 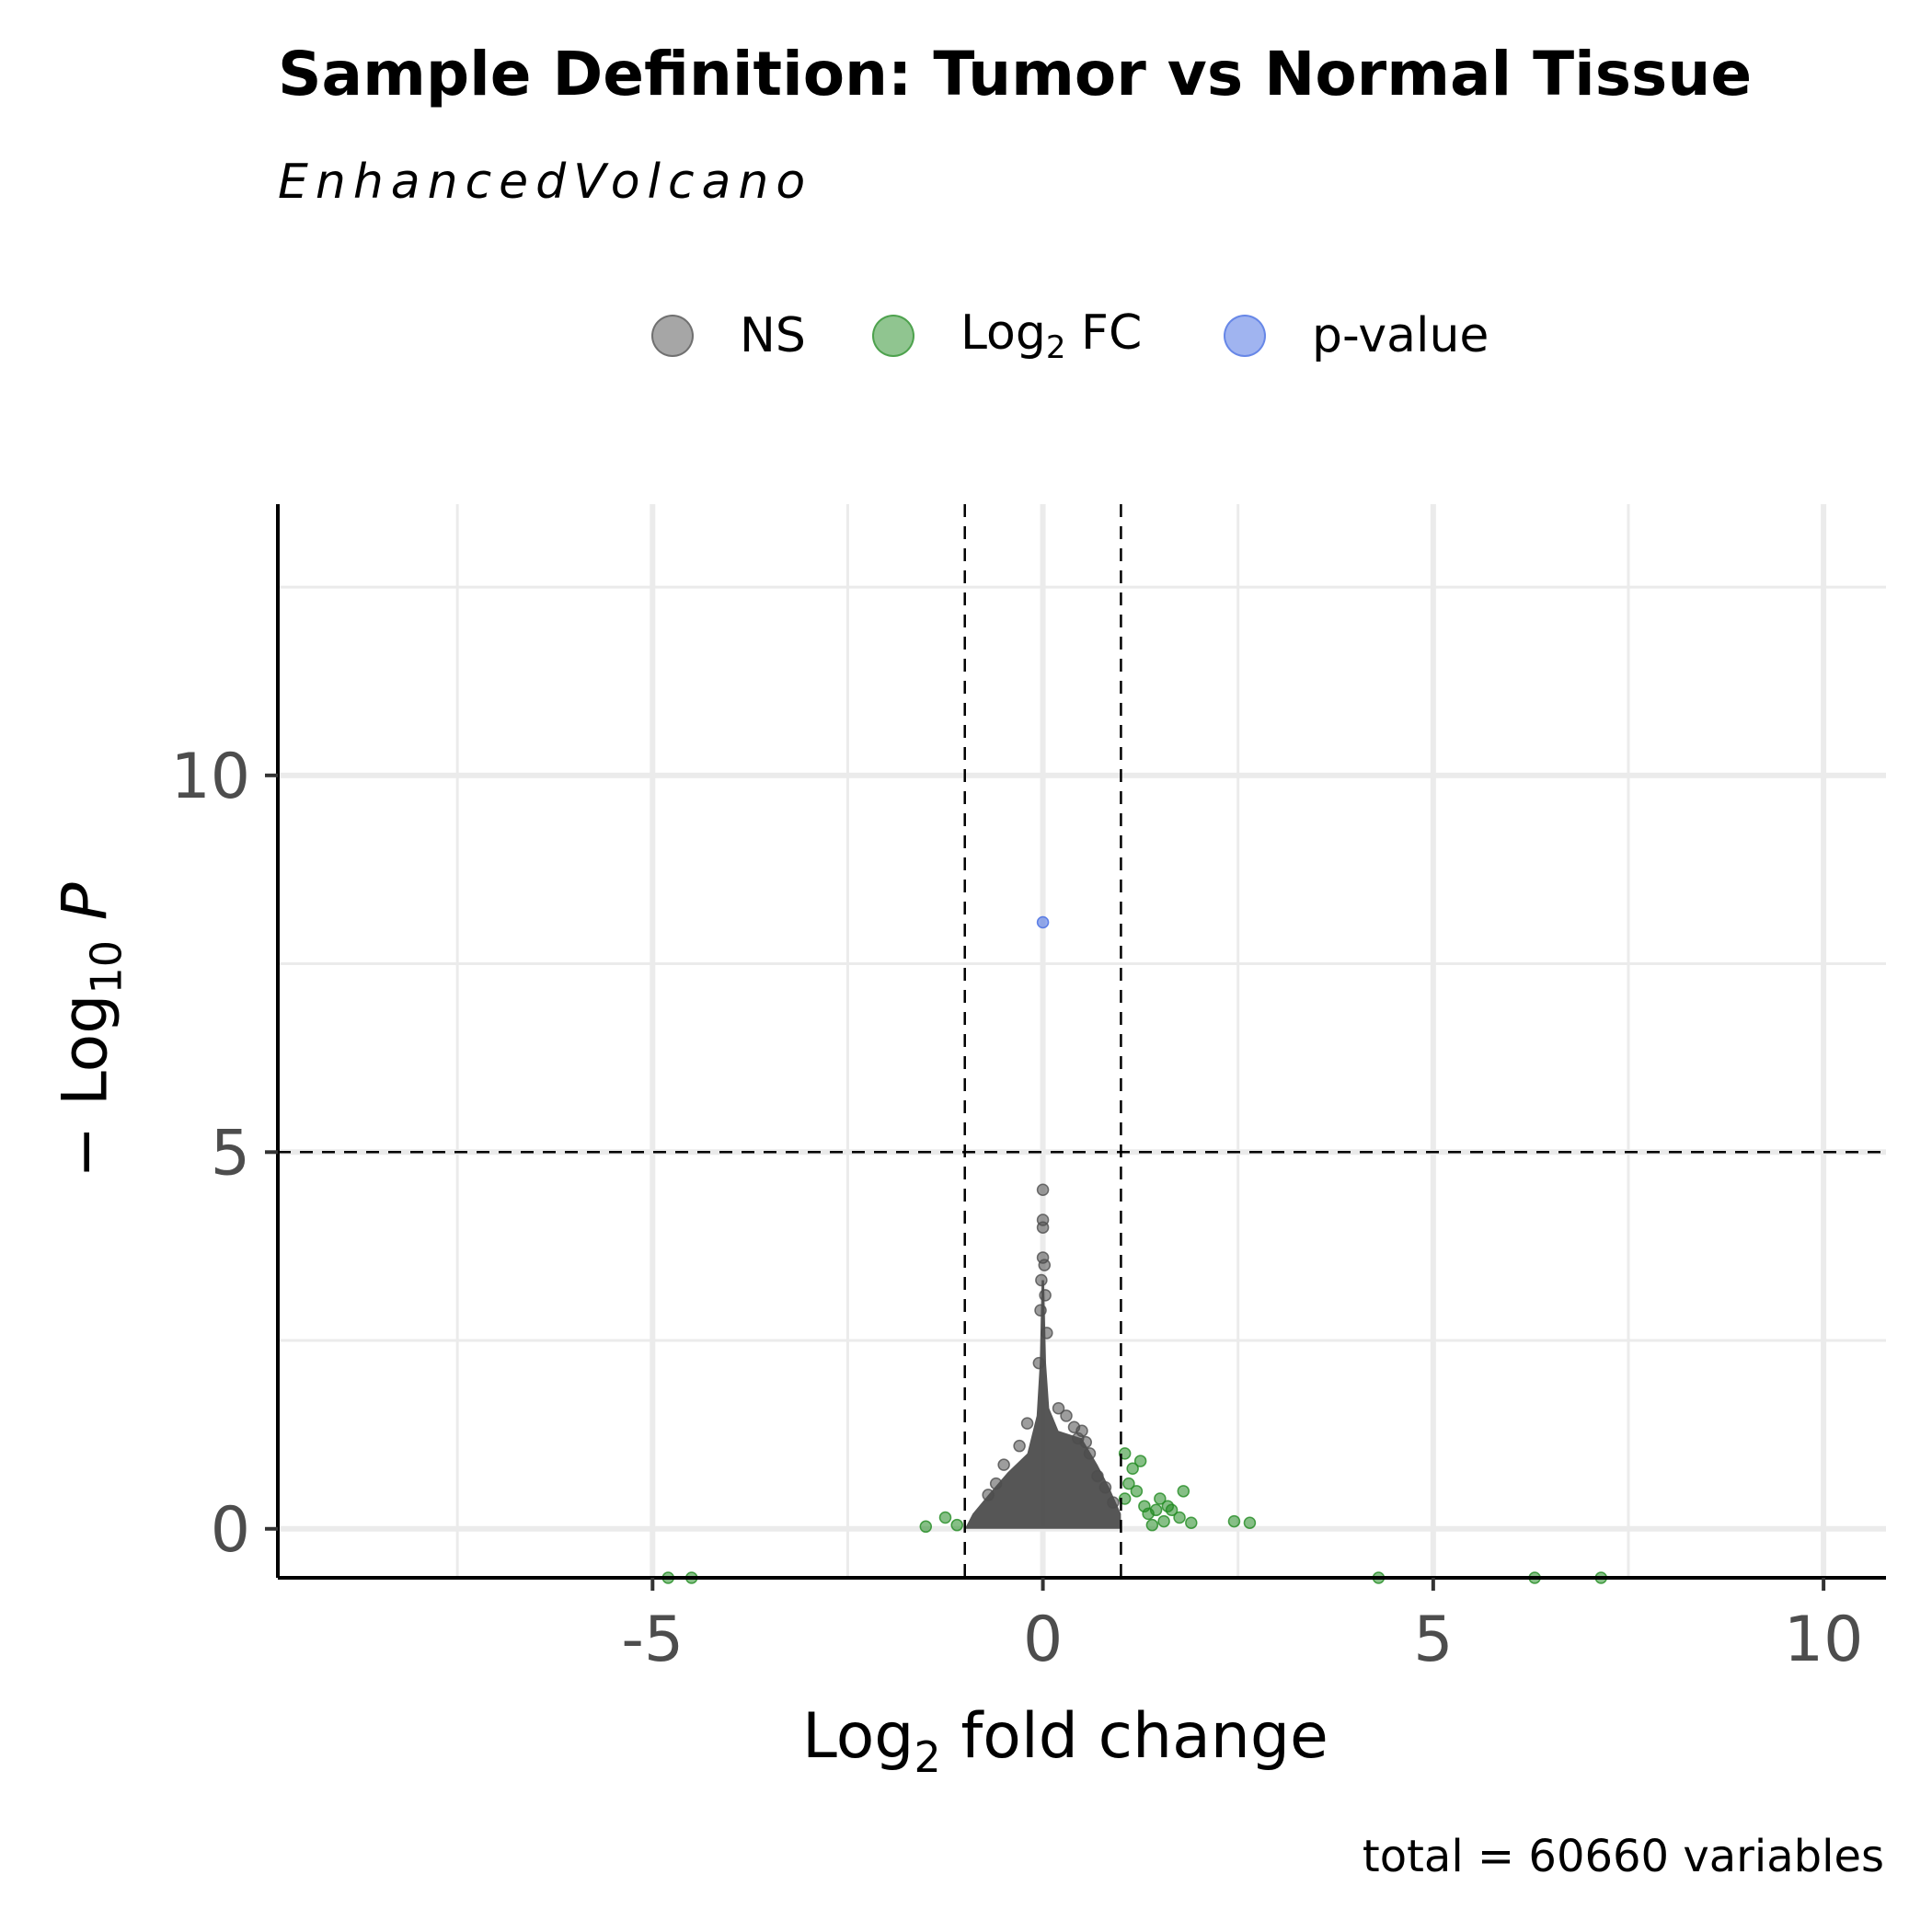 I want to click on legend-label-ns: NS, so click(x=773, y=335).